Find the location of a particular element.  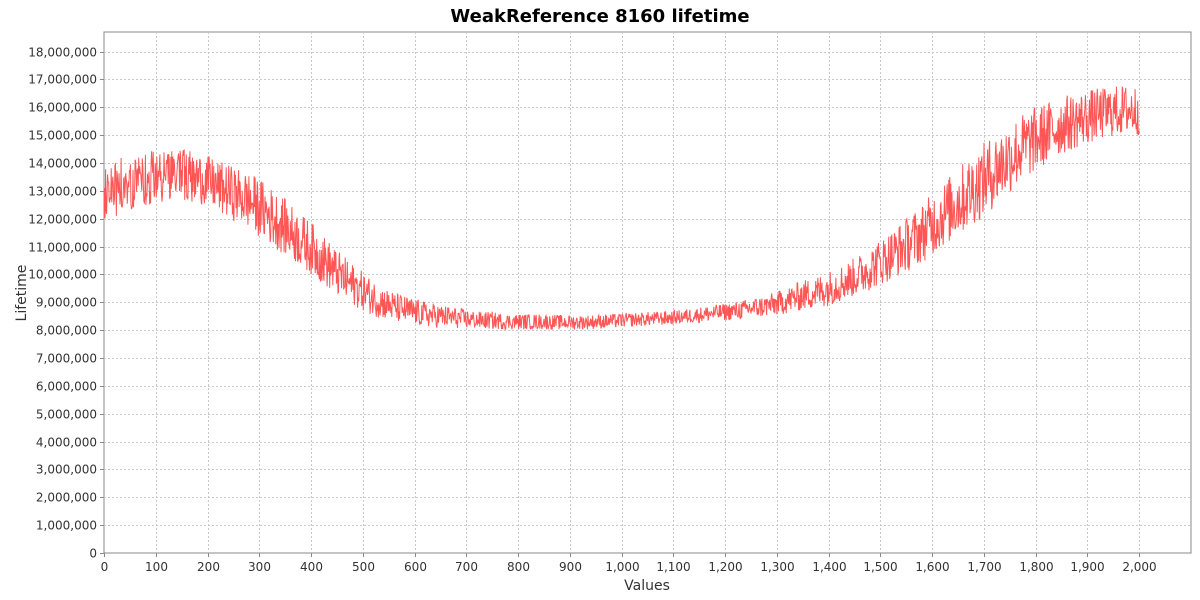

y-tick-label: 2,000,000 is located at coordinates (66, 498).